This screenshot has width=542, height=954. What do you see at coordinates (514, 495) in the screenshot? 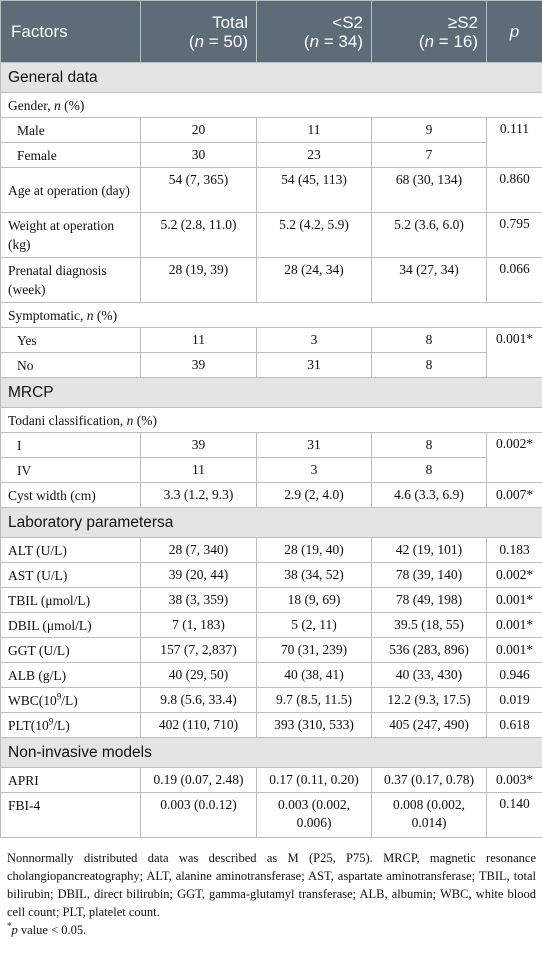
I see `cell-p: 0.007*` at bounding box center [514, 495].